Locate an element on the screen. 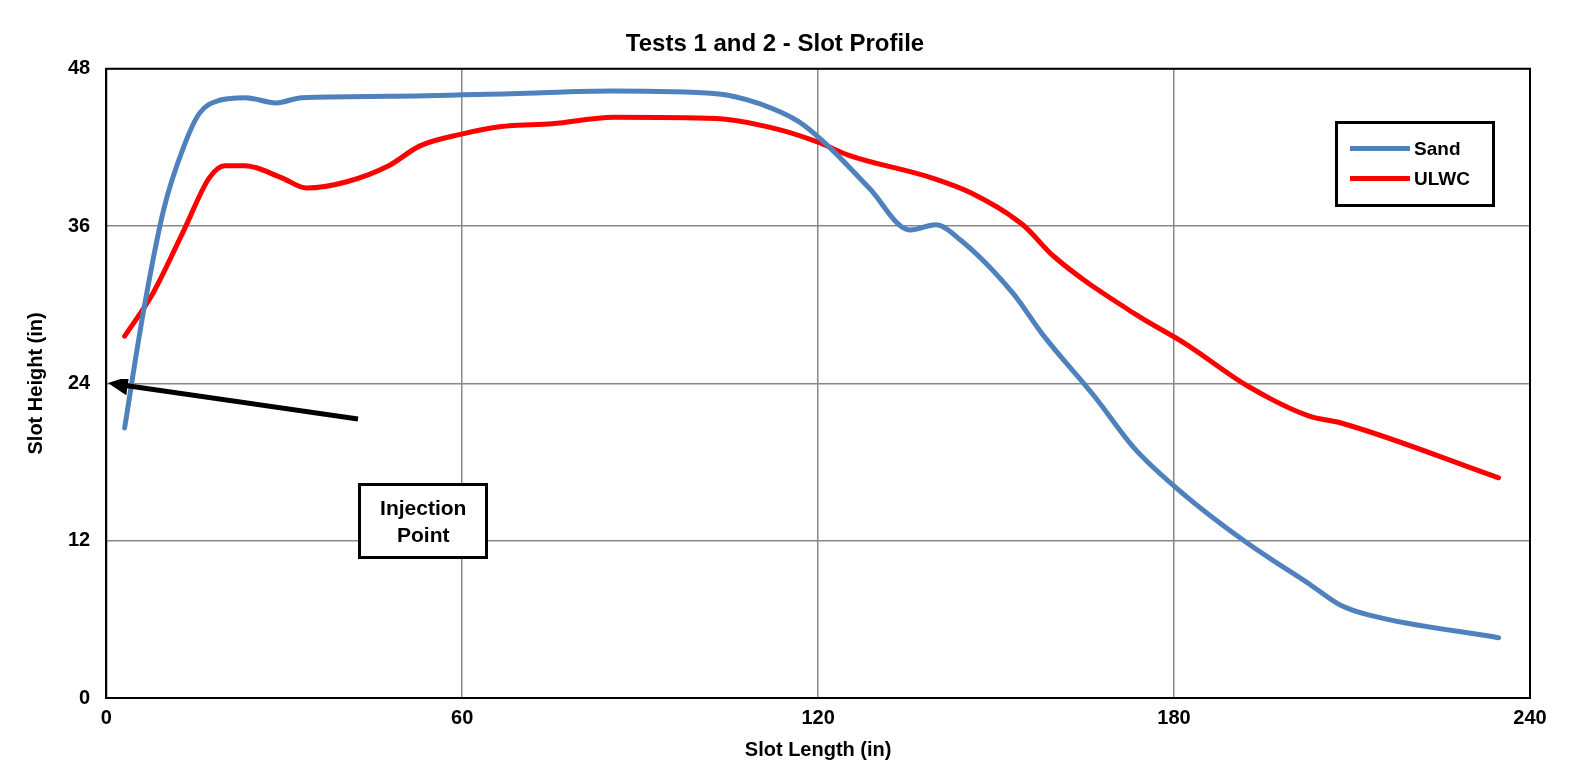 The width and height of the screenshot is (1580, 776). x-tick-label: 60 is located at coordinates (462, 716).